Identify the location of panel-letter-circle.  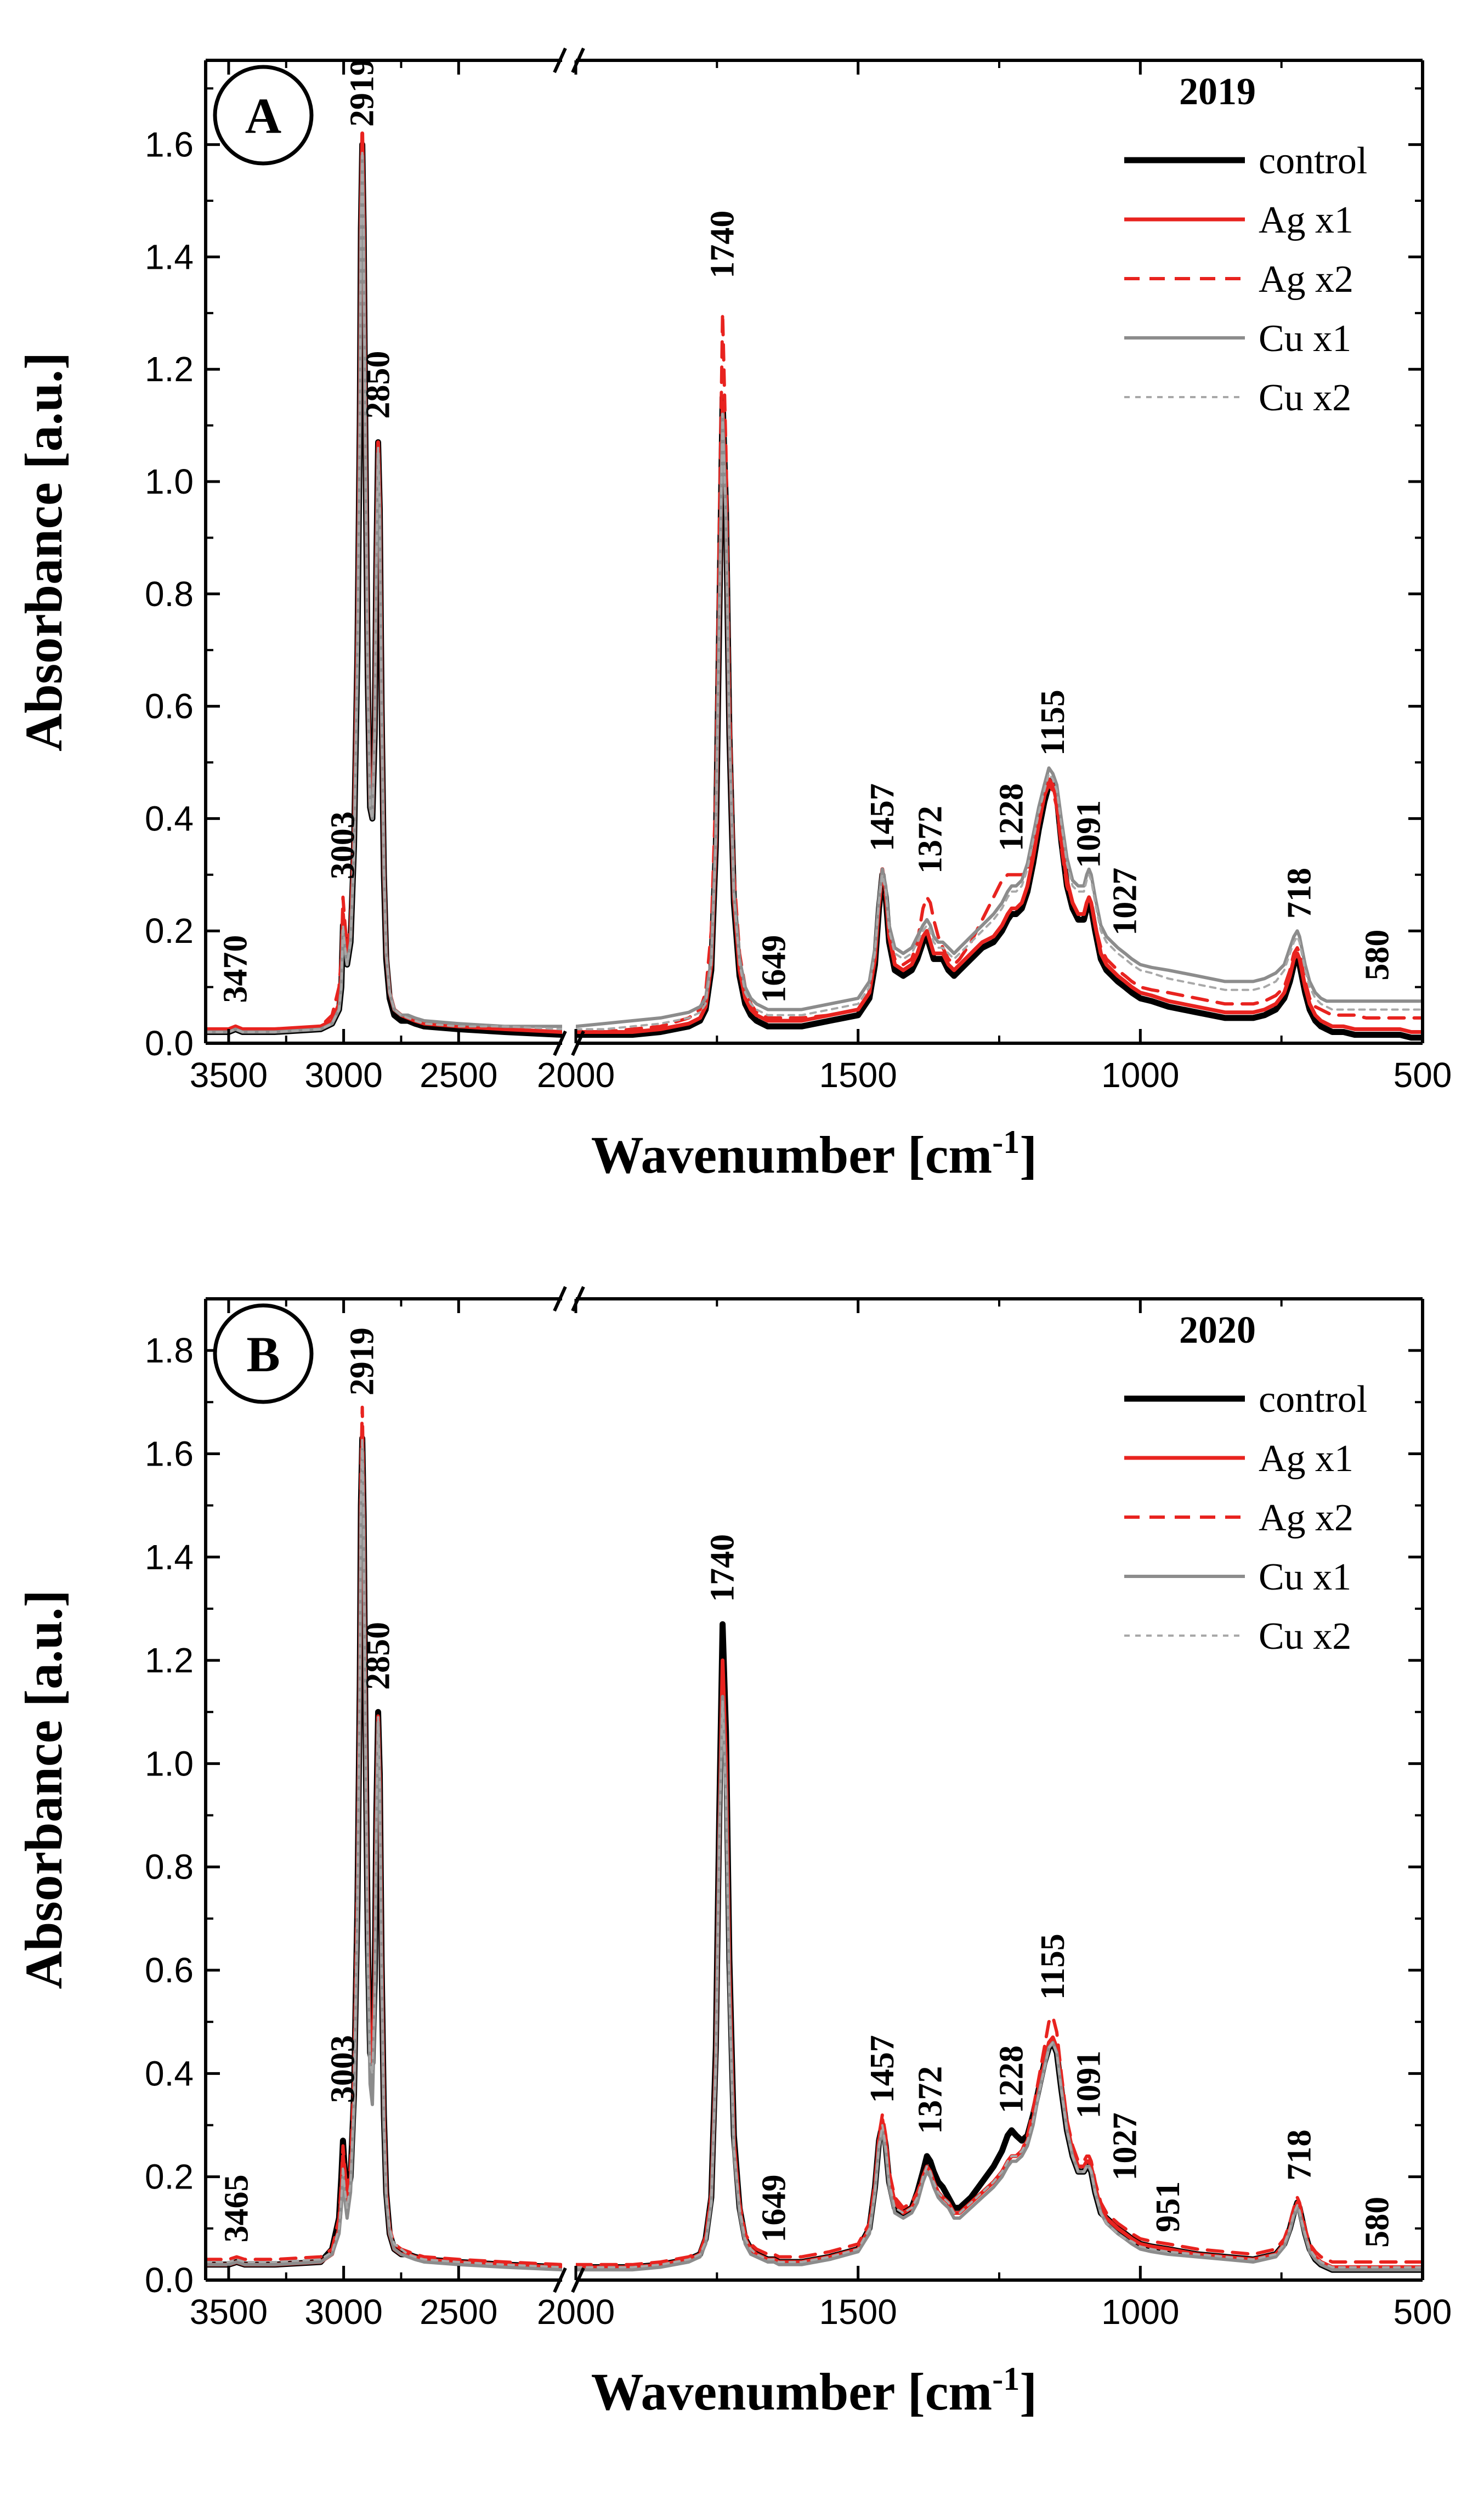
(264, 115).